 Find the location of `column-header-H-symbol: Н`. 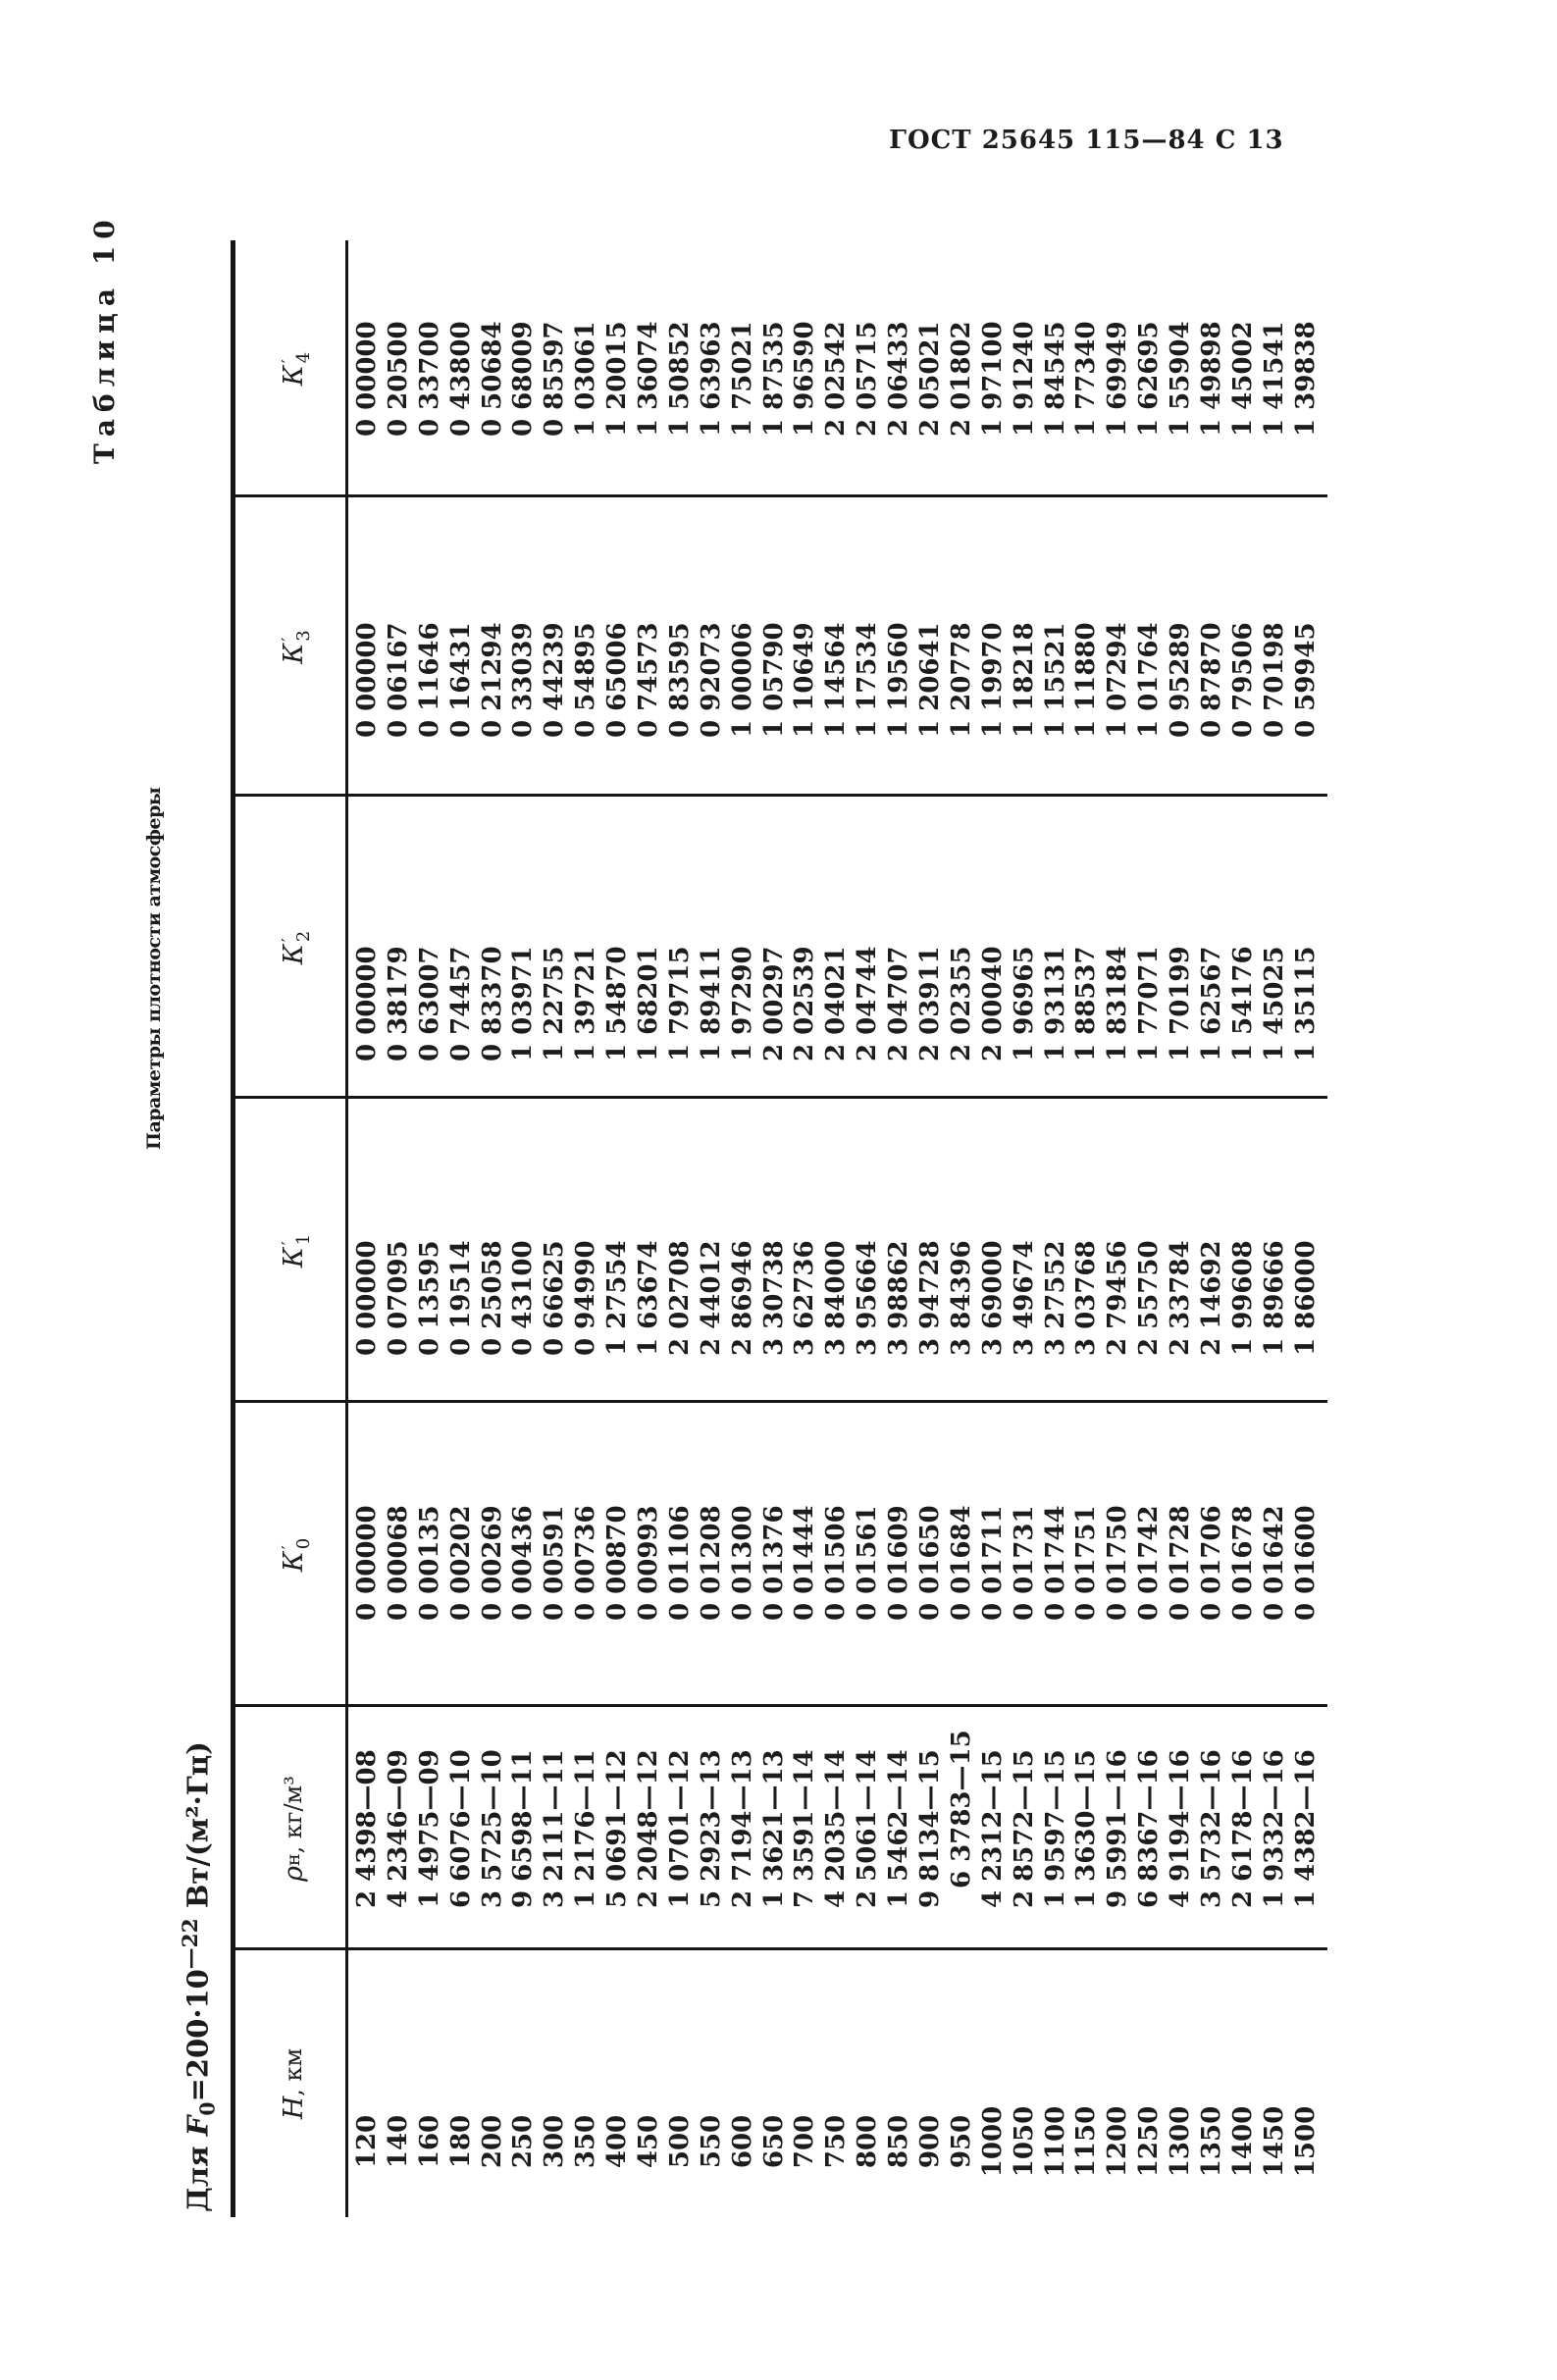

column-header-H-symbol: Н is located at coordinates (293, 2107).